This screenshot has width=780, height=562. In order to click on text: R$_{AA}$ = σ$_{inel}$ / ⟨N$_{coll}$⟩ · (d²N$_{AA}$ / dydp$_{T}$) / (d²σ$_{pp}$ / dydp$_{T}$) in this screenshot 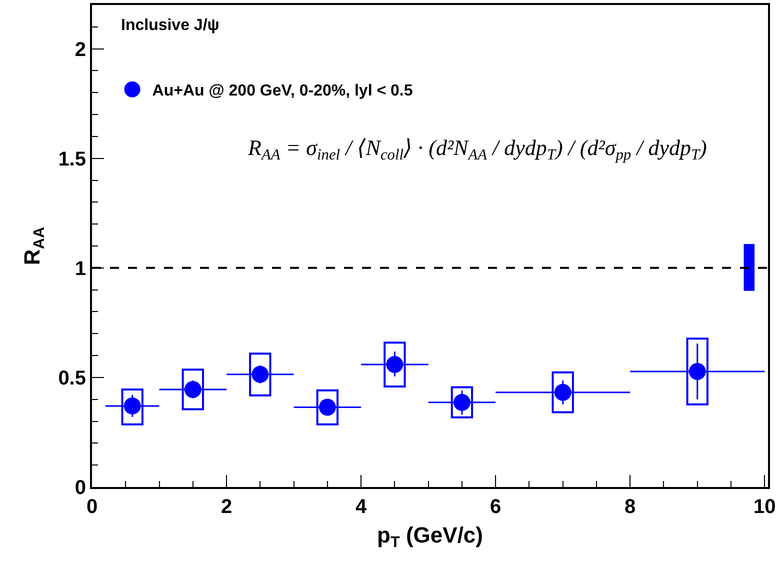, I will do `click(477, 149)`.